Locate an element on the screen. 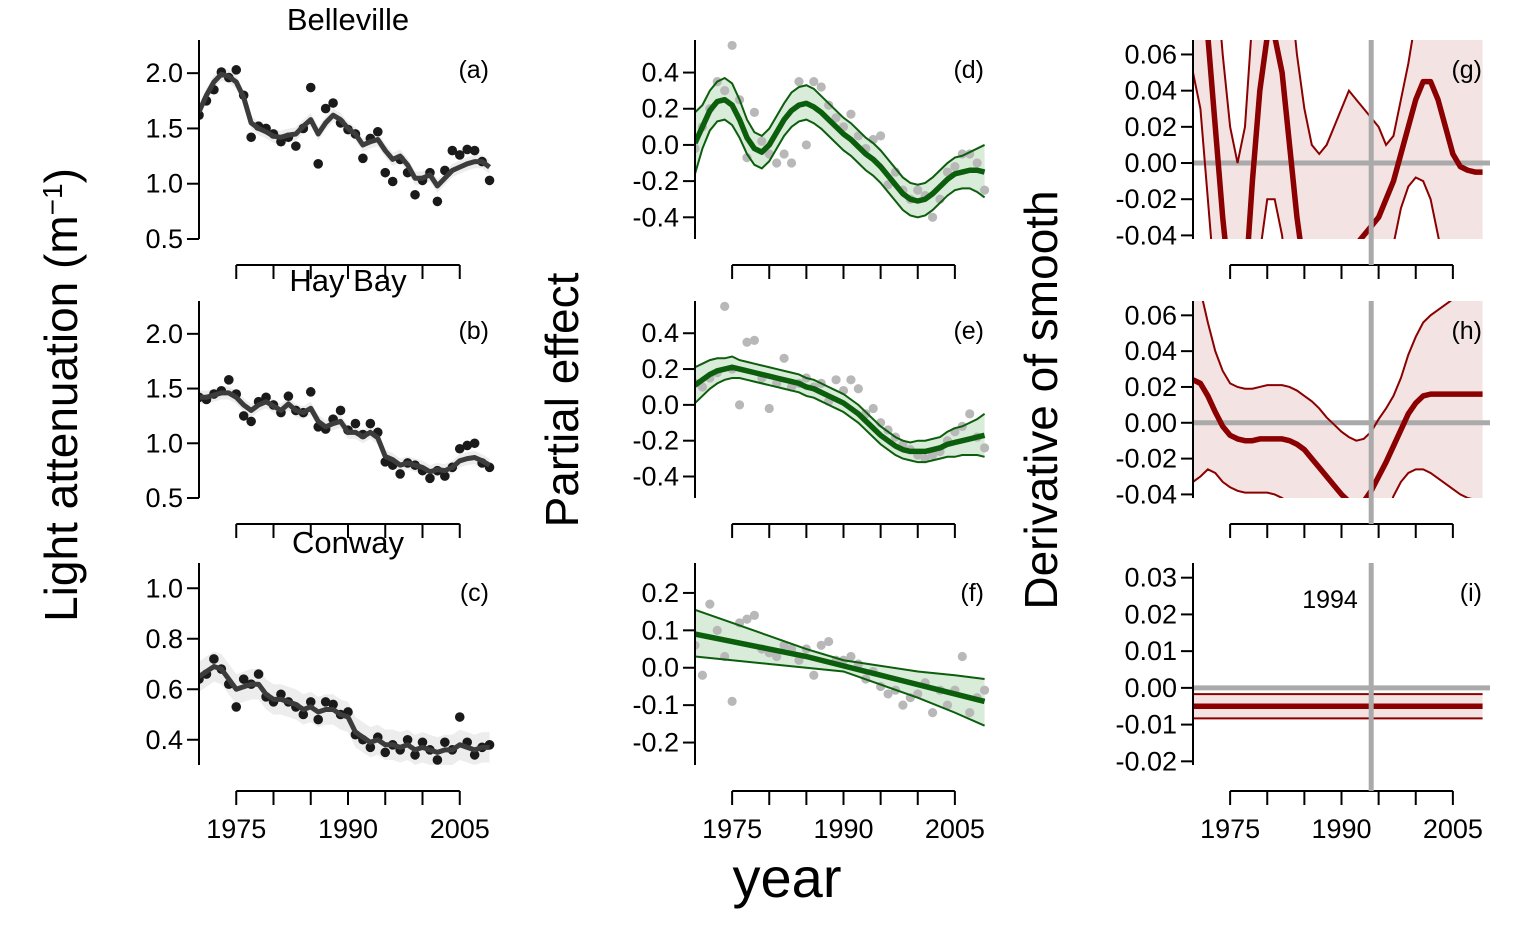 The image size is (1535, 944). panel-f-letter: (f) is located at coordinates (972, 593).